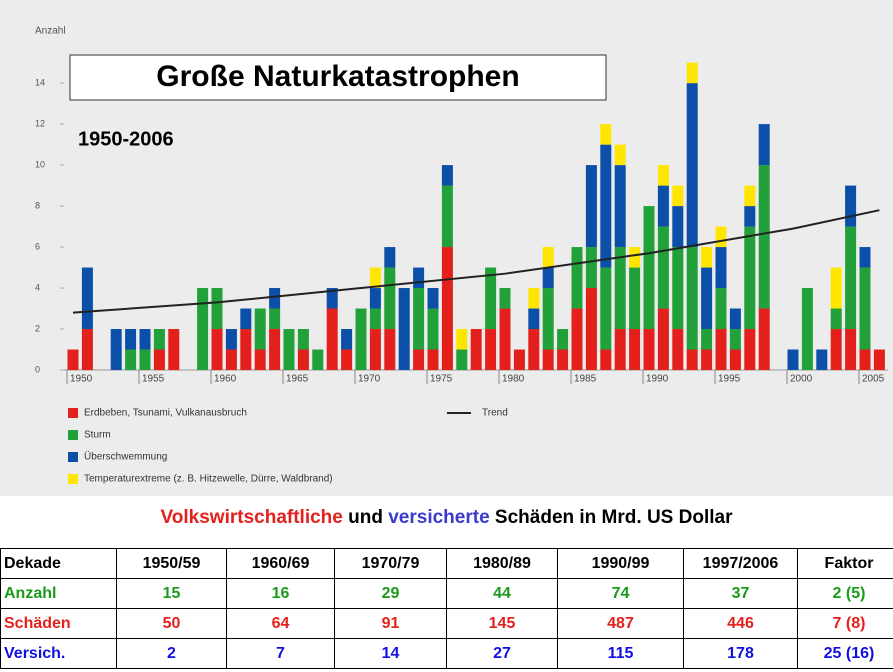  I want to click on x-tick-label: 1980, so click(513, 379).